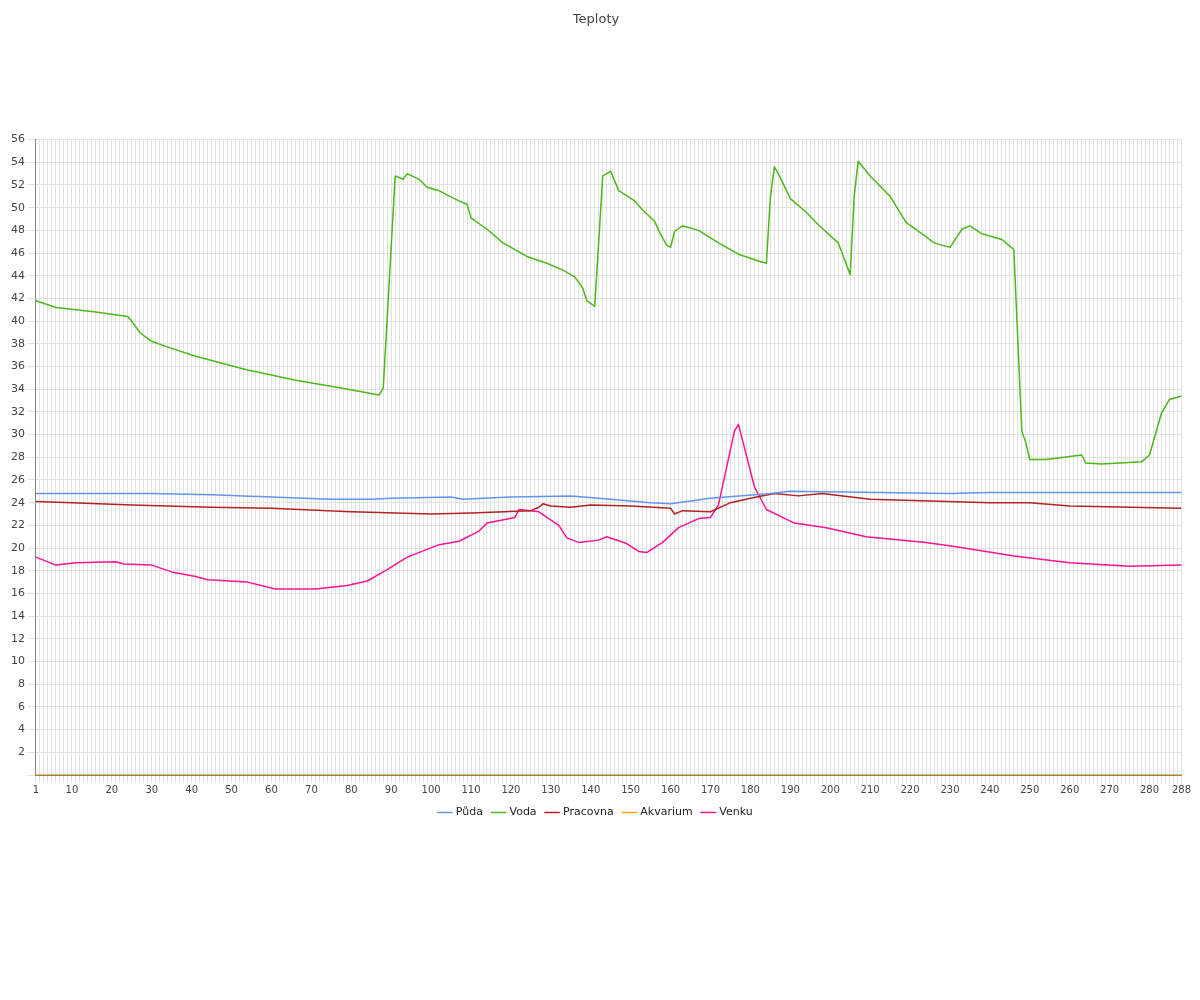 The height and width of the screenshot is (1000, 1200). Describe the element at coordinates (18, 162) in the screenshot. I see `y-tick-label: 54` at that location.